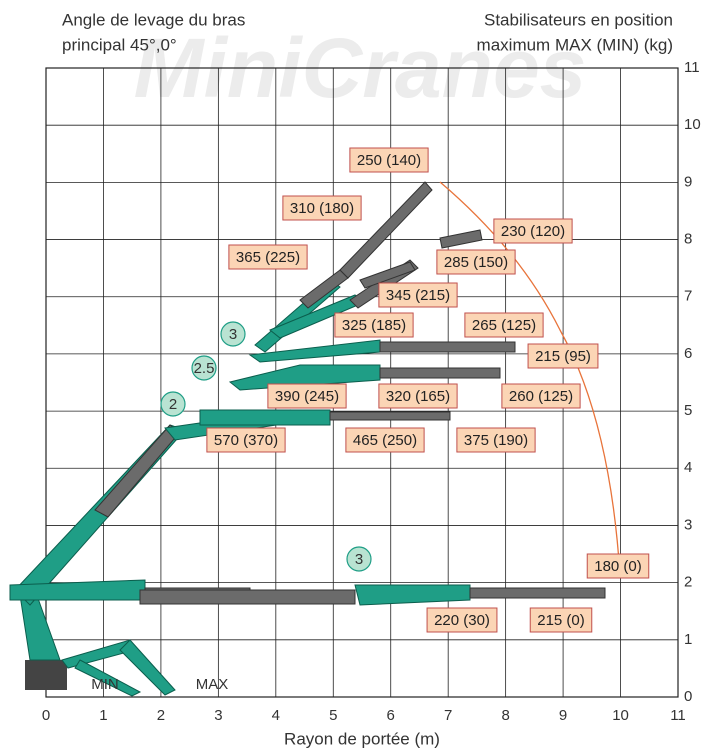  I want to click on x-tick-label: 10, so click(620, 715).